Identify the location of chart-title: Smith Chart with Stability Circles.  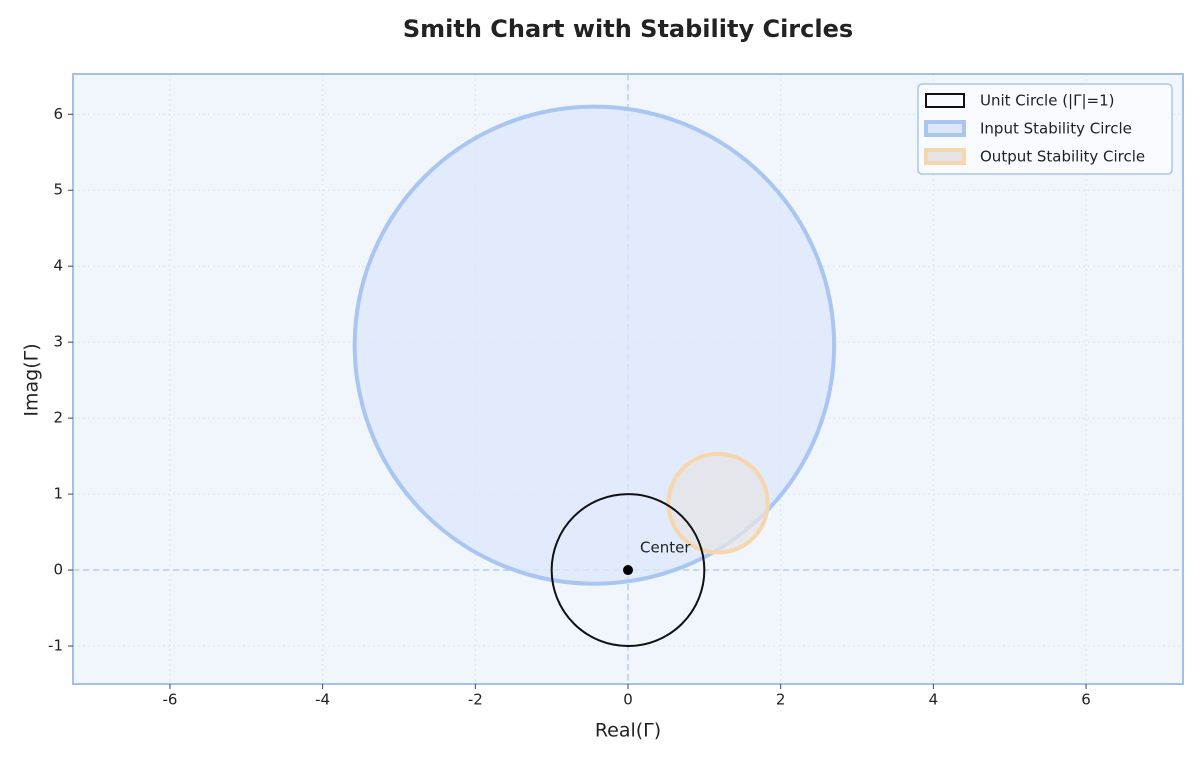
(628, 29).